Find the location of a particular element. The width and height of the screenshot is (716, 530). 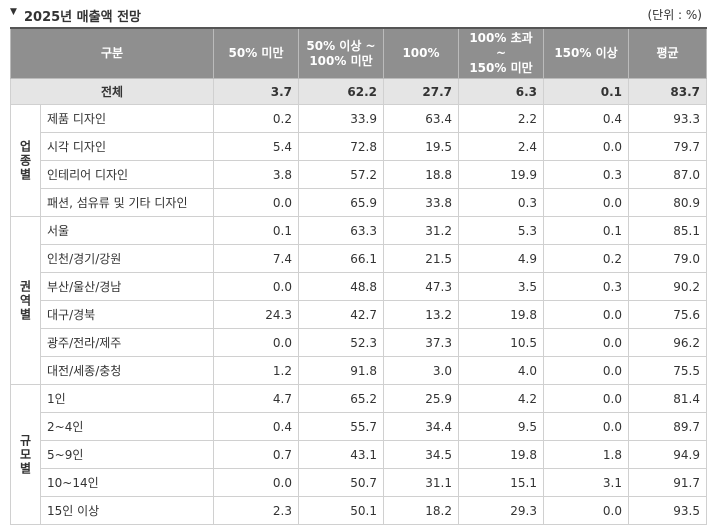

cell: 87.0 is located at coordinates (667, 174).